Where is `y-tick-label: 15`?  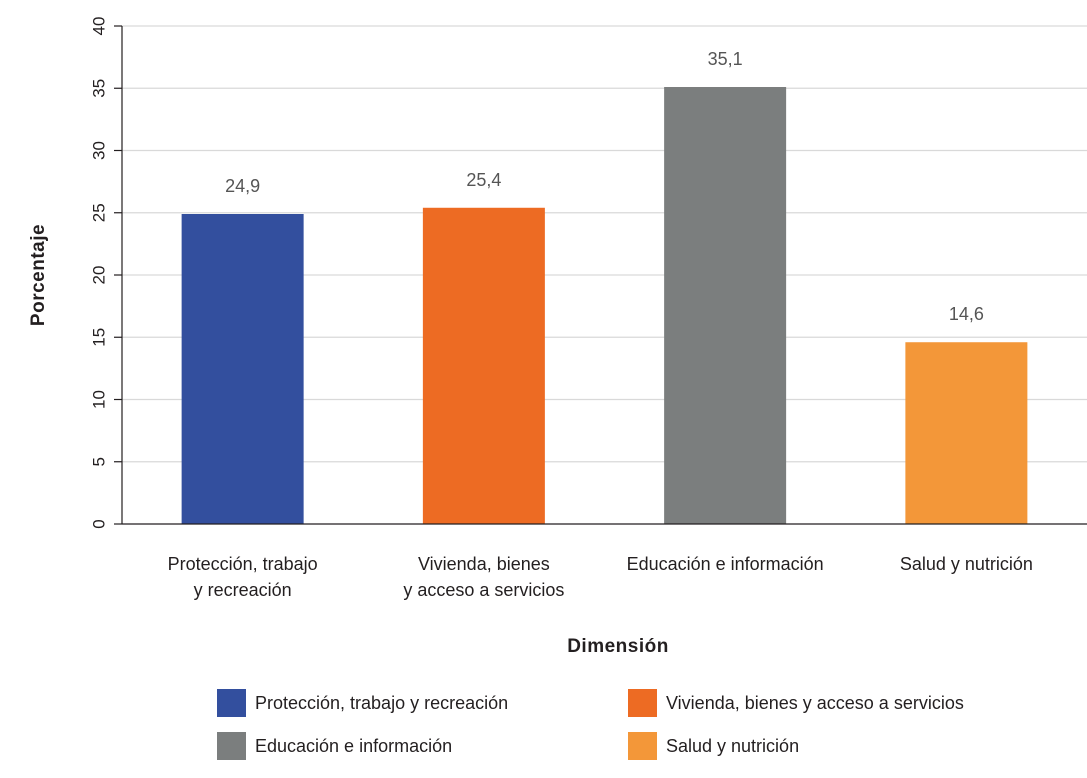
y-tick-label: 15 is located at coordinates (99, 337).